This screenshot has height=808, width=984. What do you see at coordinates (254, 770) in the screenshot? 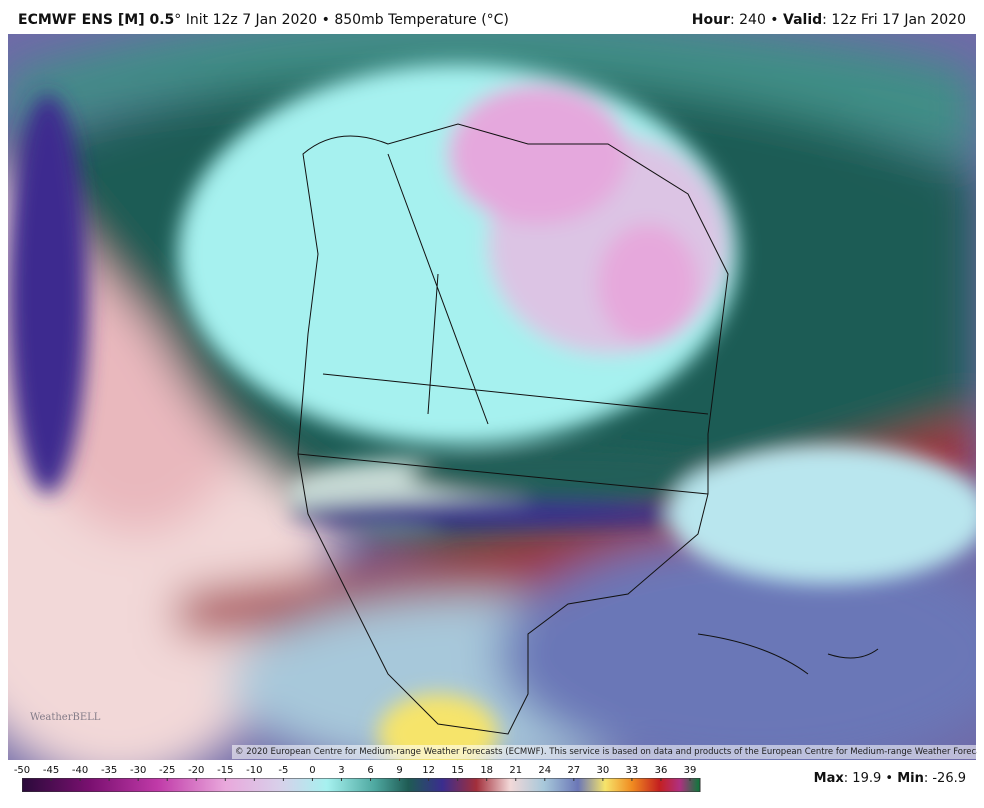
I see `colorbar-tick-label: -10` at bounding box center [254, 770].